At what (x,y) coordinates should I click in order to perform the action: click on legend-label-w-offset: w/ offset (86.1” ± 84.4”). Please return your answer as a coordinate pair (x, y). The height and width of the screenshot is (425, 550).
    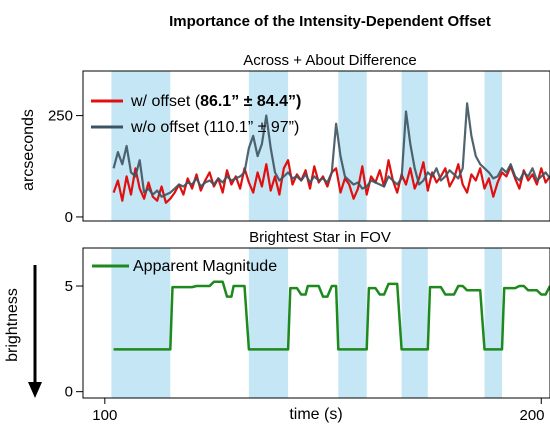
    Looking at the image, I should click on (215, 101).